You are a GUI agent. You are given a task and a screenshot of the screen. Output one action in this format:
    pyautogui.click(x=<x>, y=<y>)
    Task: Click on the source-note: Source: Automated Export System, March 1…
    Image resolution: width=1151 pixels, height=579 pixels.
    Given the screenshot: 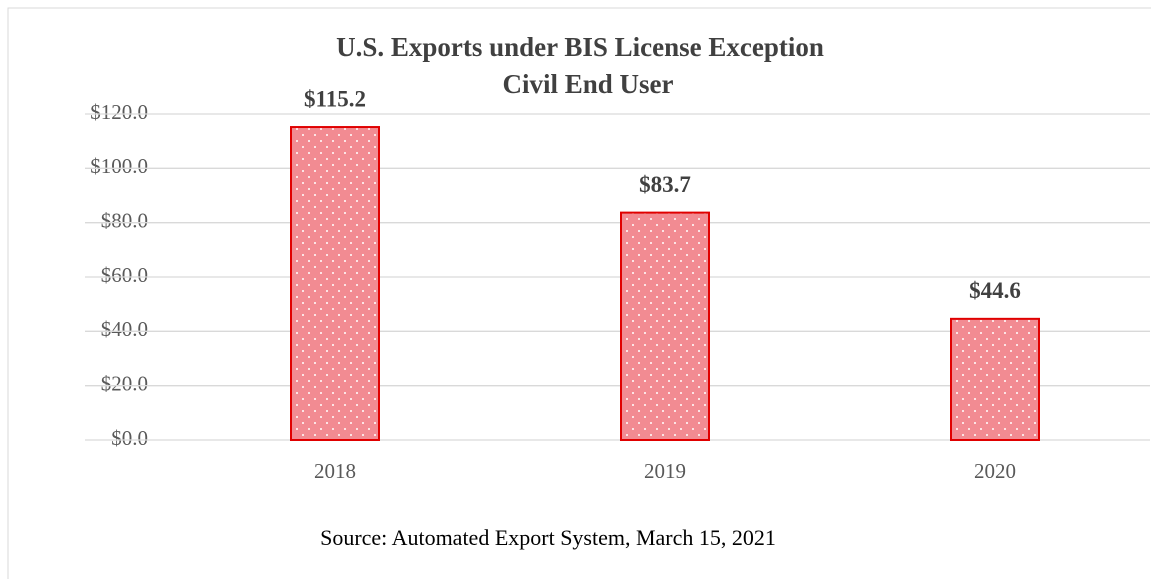 What is the action you would take?
    pyautogui.click(x=548, y=537)
    